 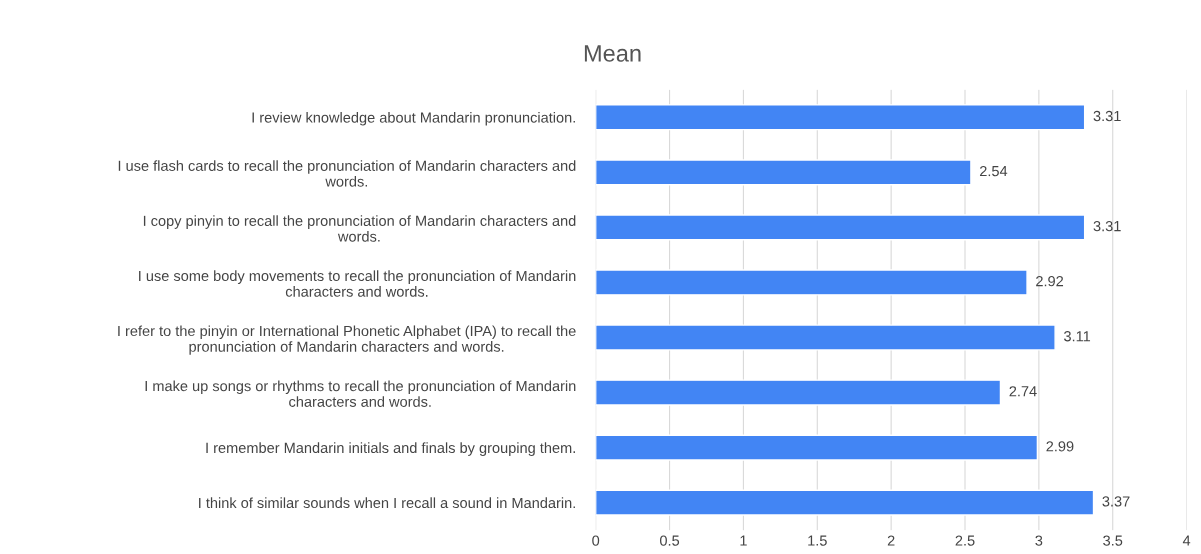 What do you see at coordinates (993, 171) in the screenshot?
I see `data-label: 2.54` at bounding box center [993, 171].